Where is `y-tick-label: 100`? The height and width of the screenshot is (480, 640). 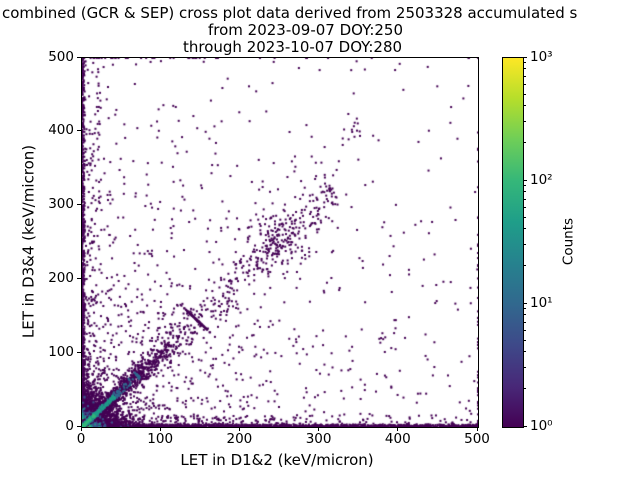 y-tick-label: 100 is located at coordinates (61, 351).